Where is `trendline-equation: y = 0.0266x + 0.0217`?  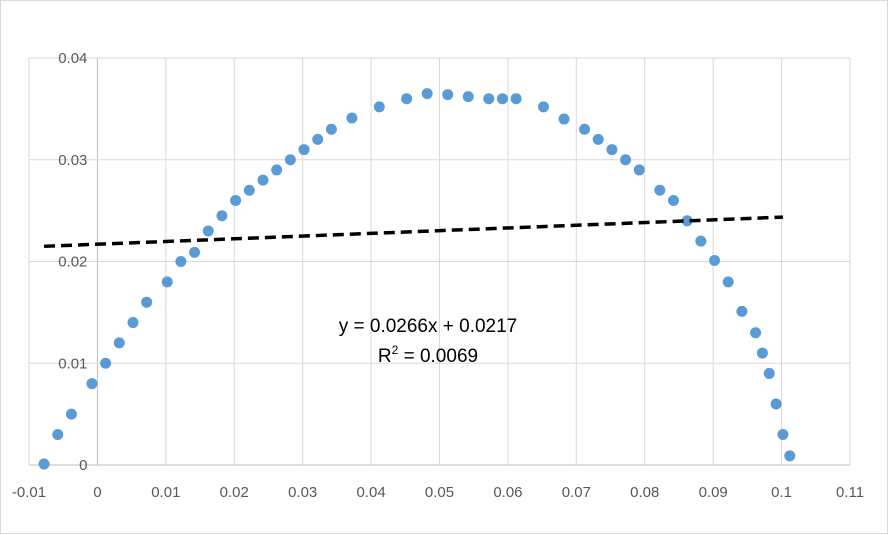
trendline-equation: y = 0.0266x + 0.0217 is located at coordinates (428, 326).